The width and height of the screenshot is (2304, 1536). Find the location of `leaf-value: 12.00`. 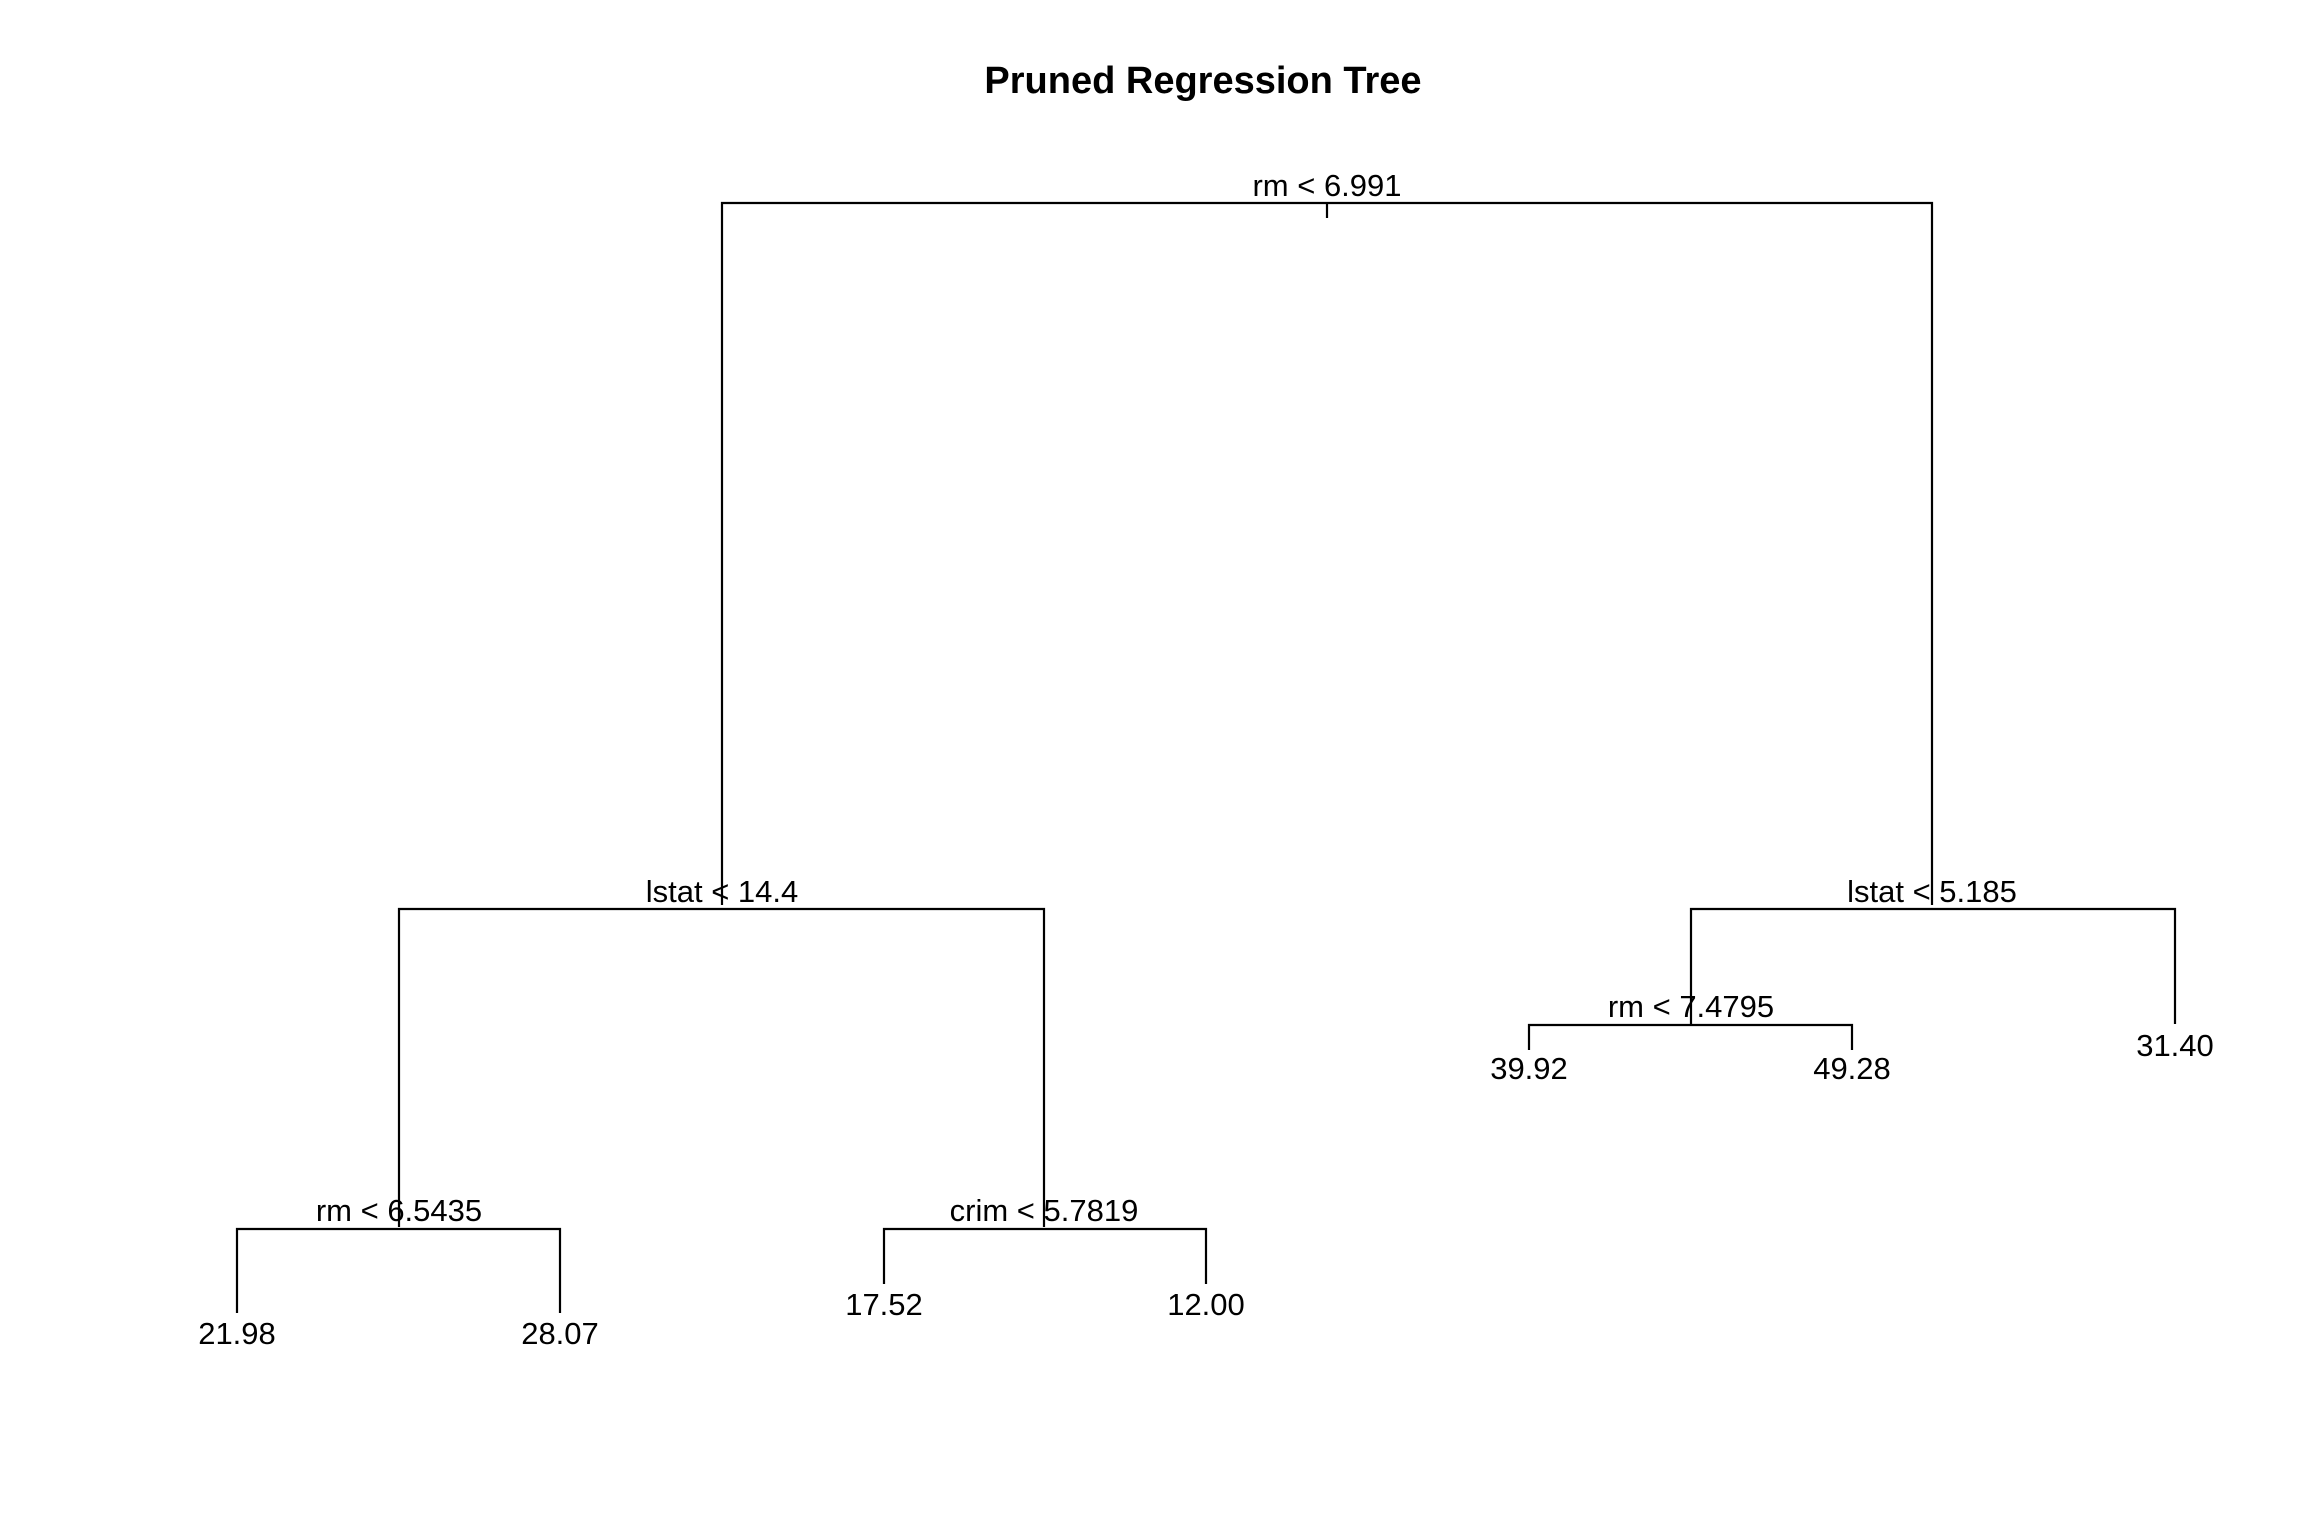

leaf-value: 12.00 is located at coordinates (1206, 1304).